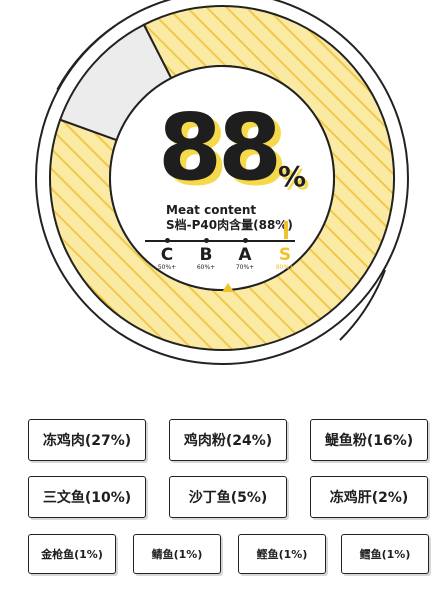  Describe the element at coordinates (292, 176) in the screenshot. I see `meat-percentage-unit: %` at that location.